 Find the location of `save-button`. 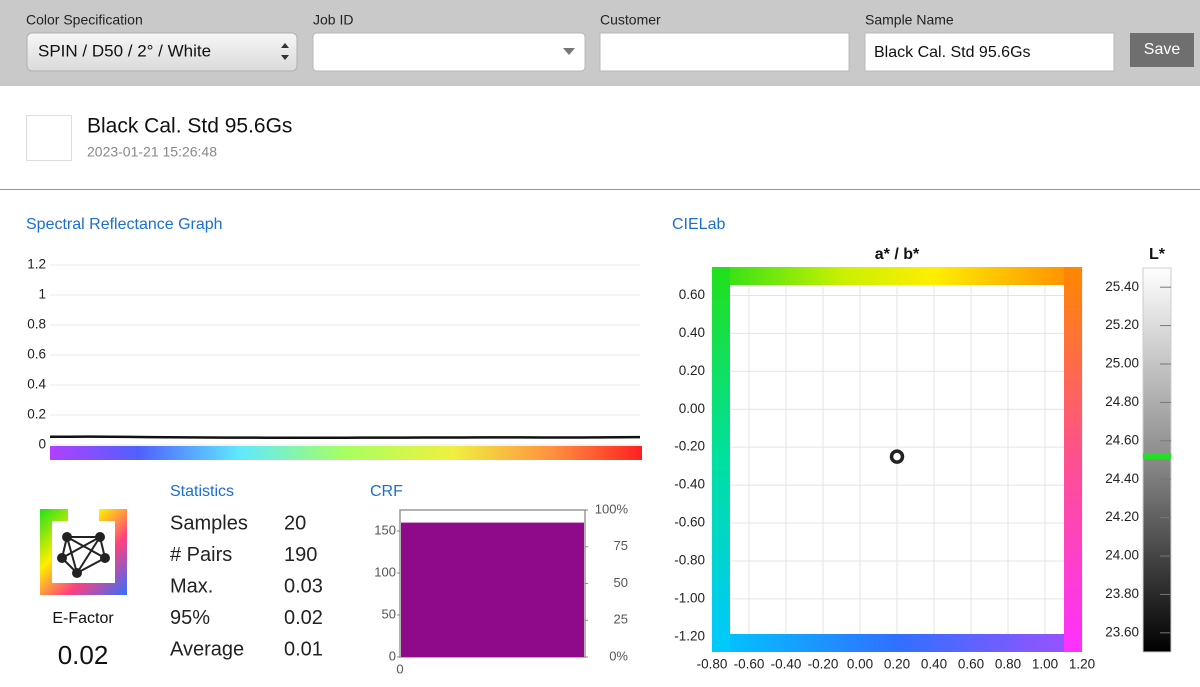

save-button is located at coordinates (1162, 50).